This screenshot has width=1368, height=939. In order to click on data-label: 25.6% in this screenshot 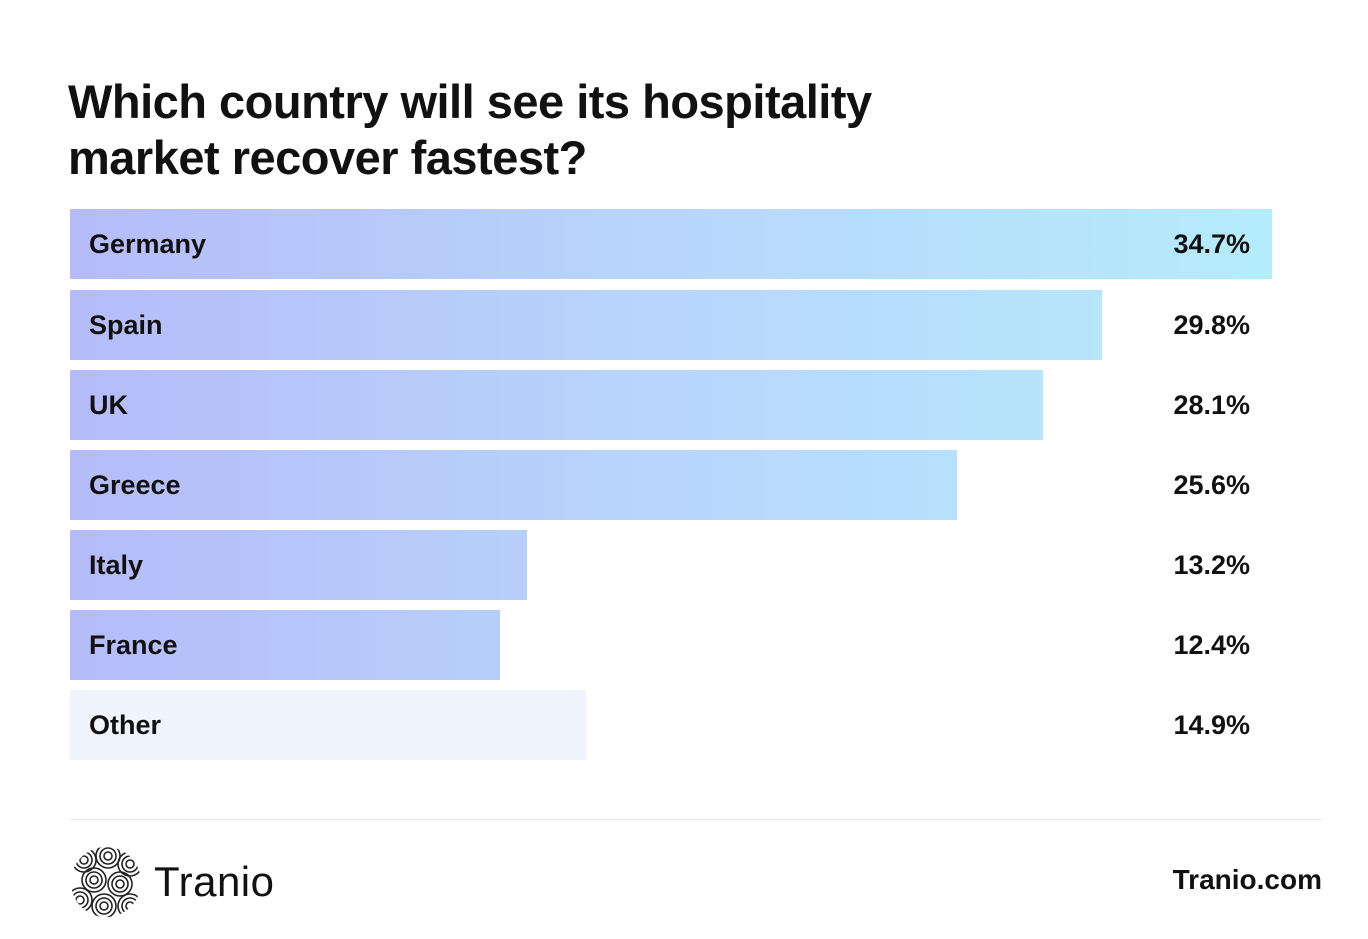, I will do `click(1211, 485)`.